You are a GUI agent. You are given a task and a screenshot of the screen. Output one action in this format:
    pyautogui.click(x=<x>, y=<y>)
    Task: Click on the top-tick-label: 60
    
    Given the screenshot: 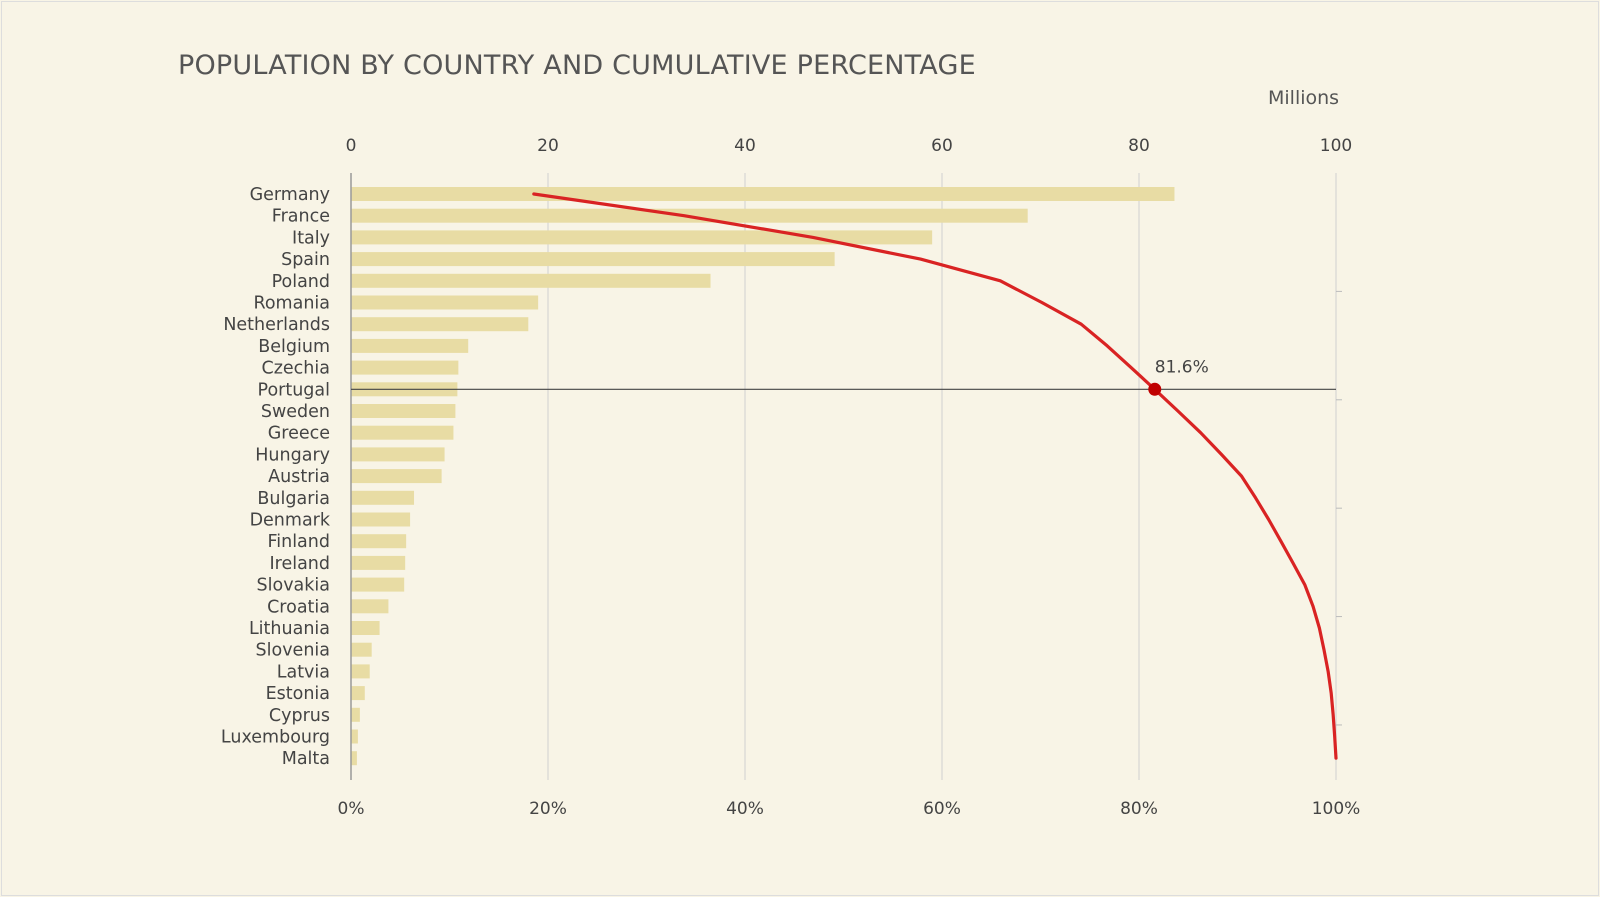 What is the action you would take?
    pyautogui.click(x=942, y=146)
    